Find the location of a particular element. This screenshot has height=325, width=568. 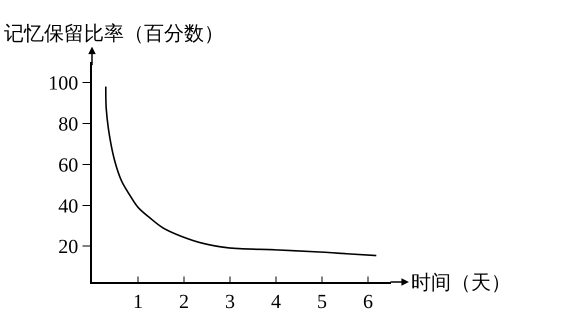

x-tick-label: 3 is located at coordinates (230, 301).